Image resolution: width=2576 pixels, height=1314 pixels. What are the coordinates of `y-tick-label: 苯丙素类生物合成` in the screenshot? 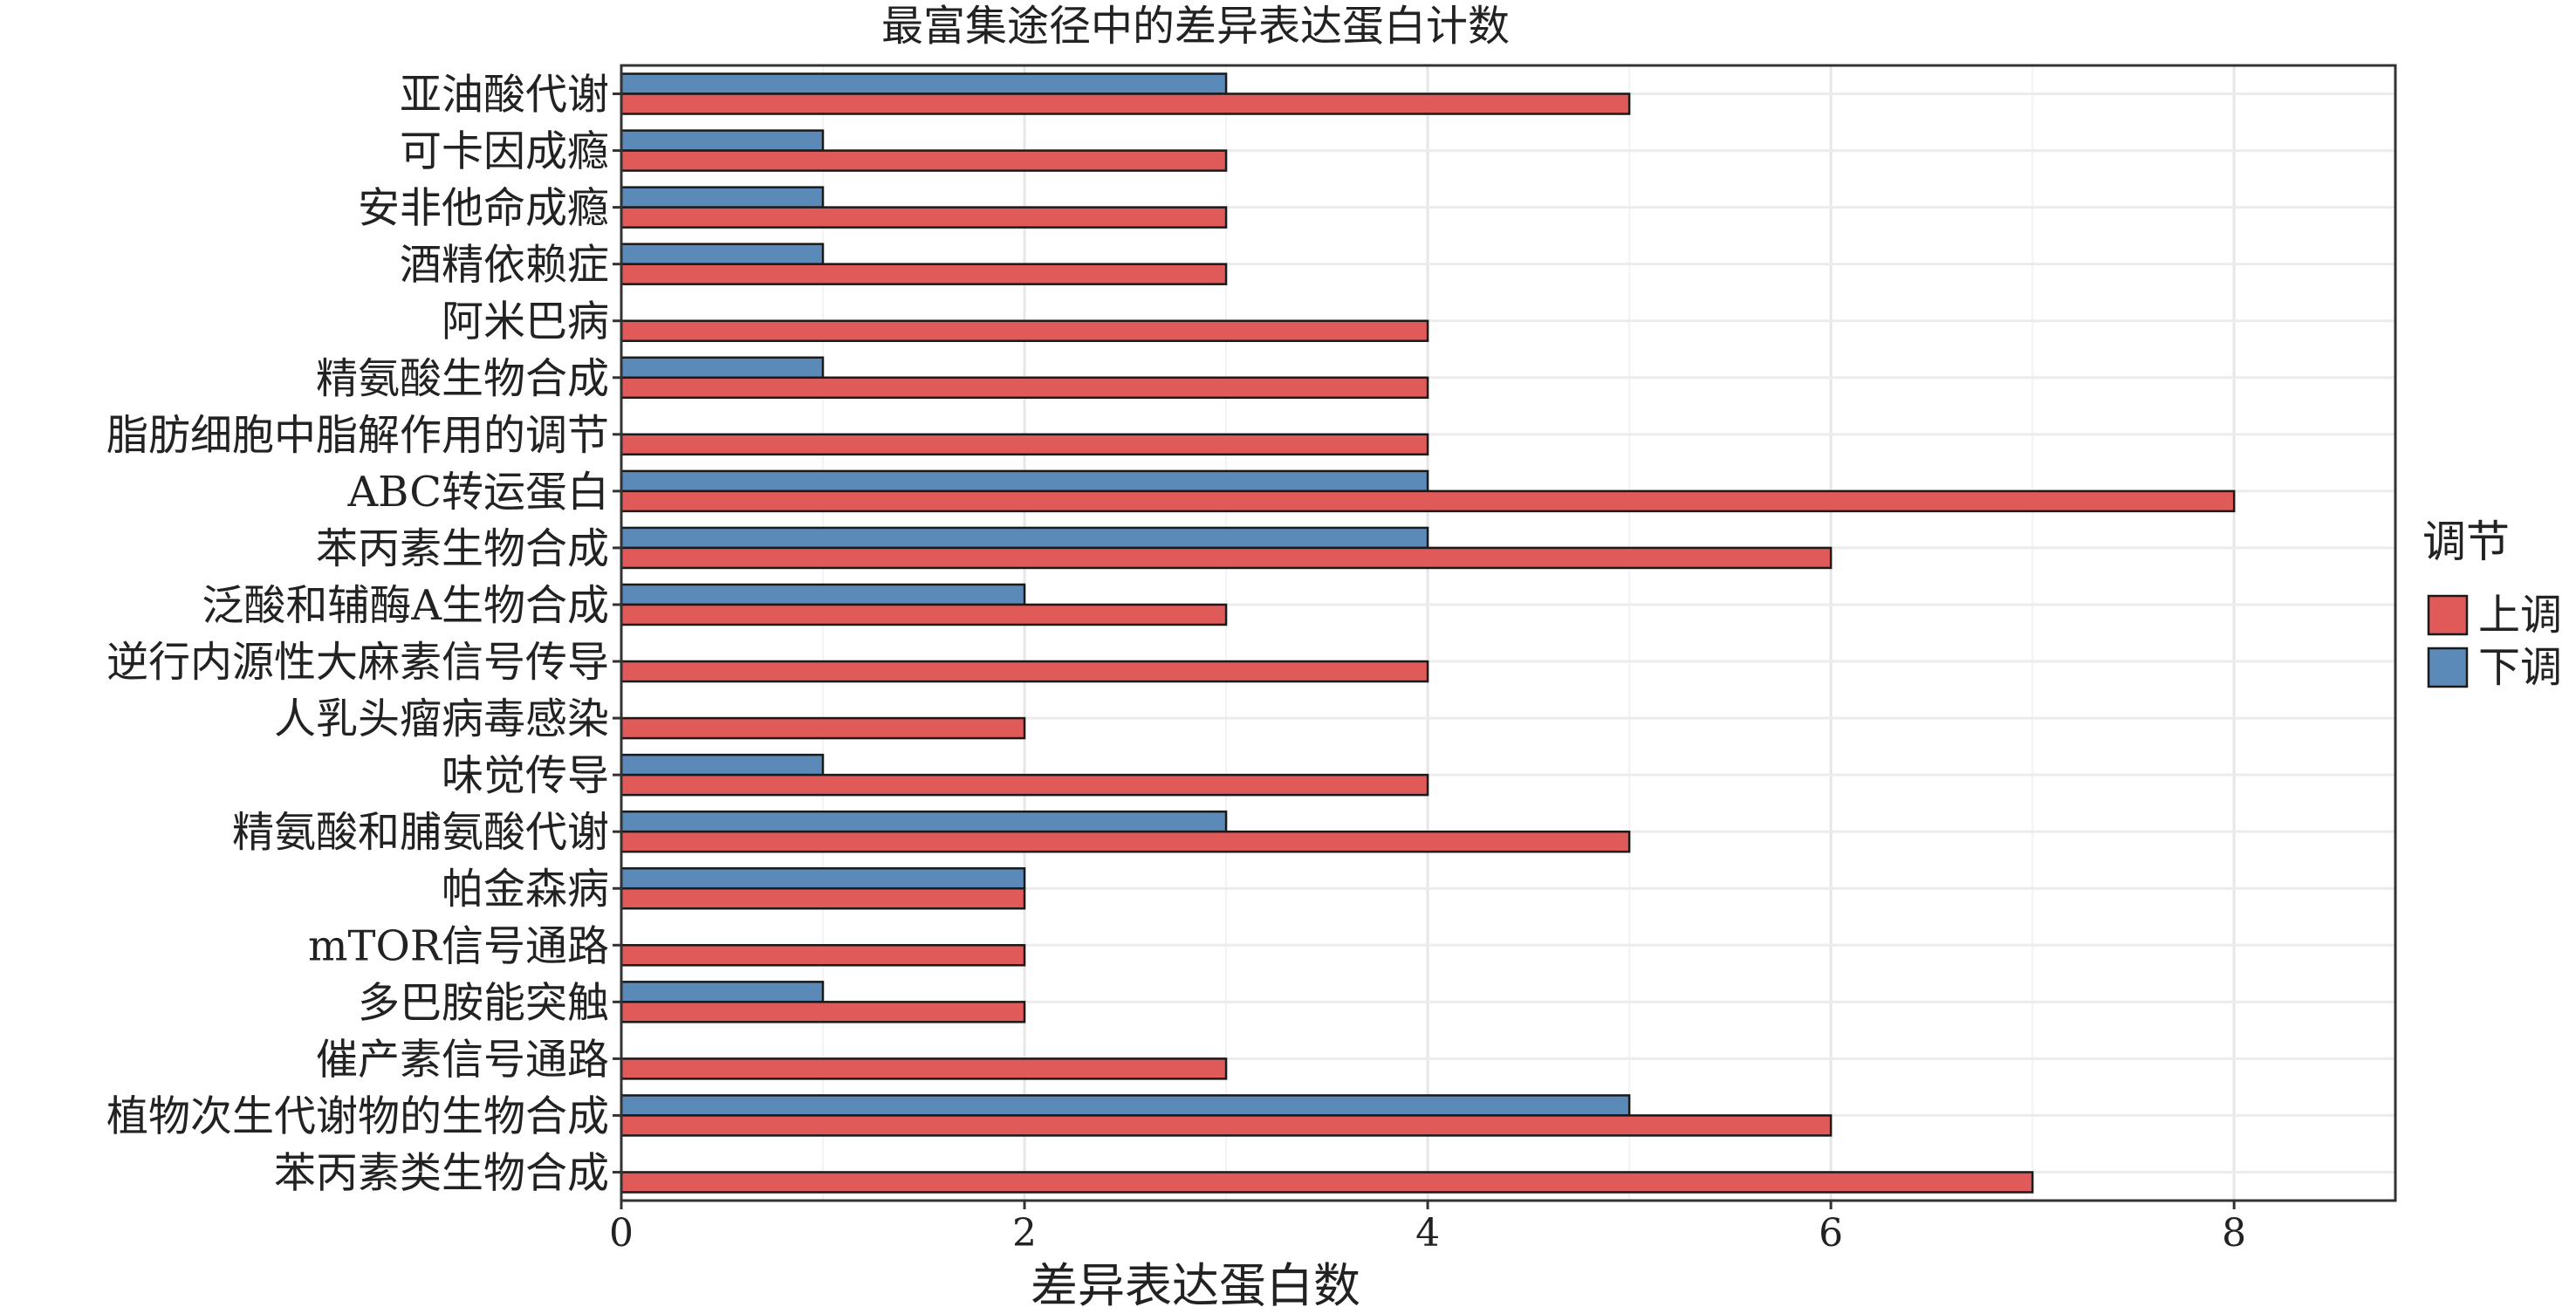 It's located at (441, 1172).